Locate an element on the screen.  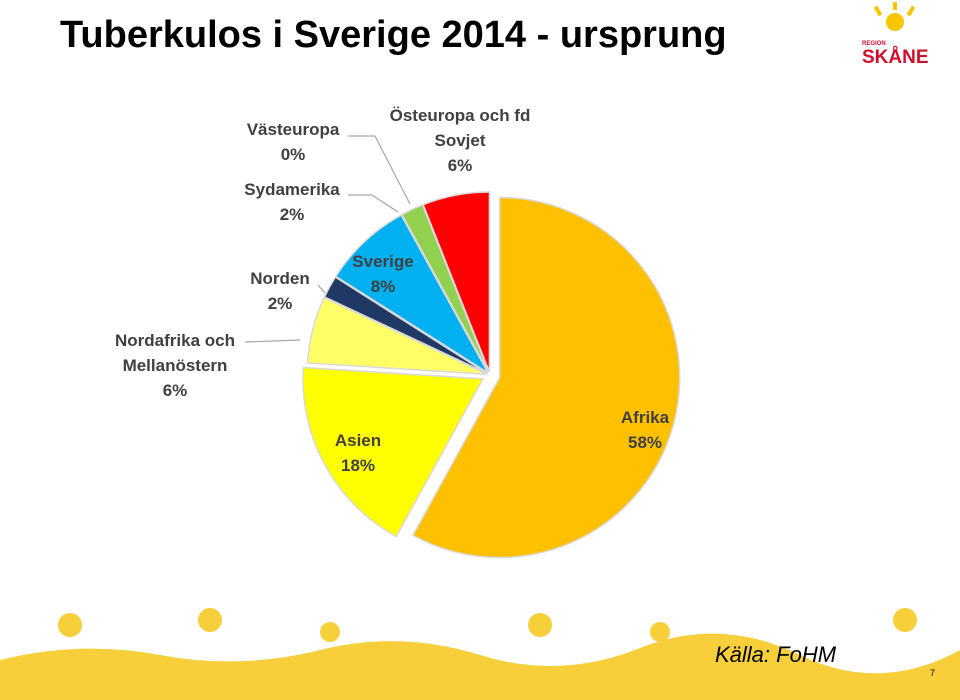
slice-label: Norden is located at coordinates (280, 278).